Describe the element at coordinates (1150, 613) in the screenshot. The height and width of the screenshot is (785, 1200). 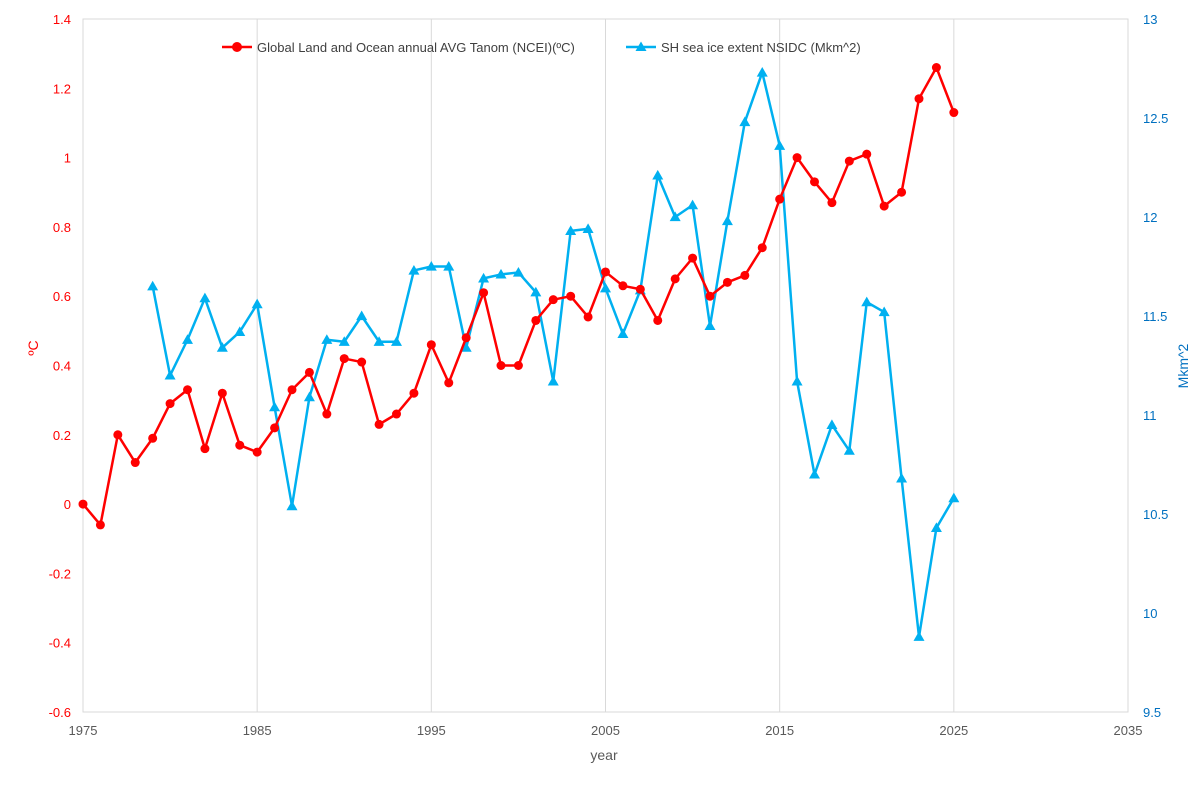
I see `right-y-tick-label: 10` at that location.